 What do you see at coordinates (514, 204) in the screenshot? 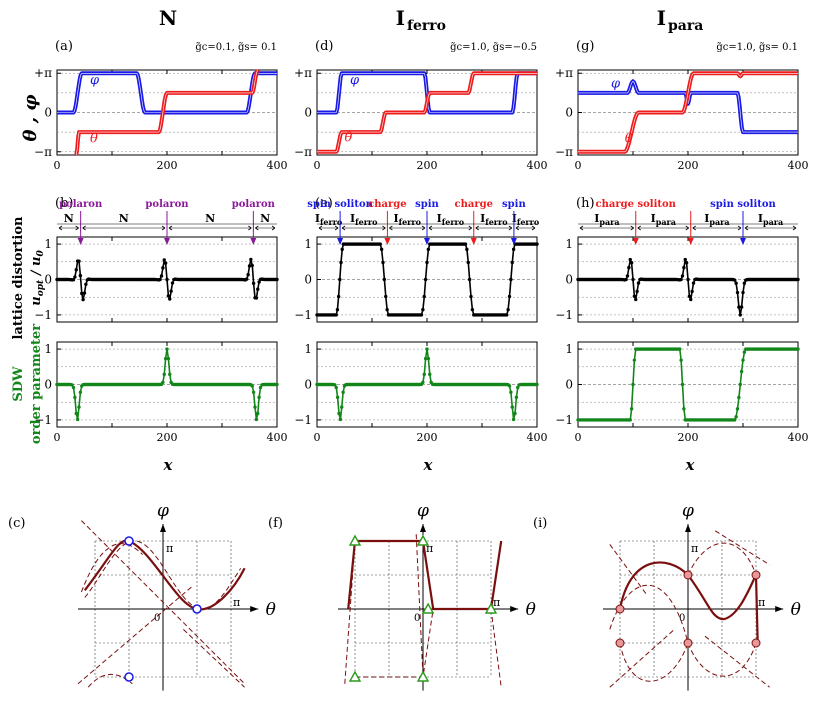
I see `marker-label: spin` at bounding box center [514, 204].